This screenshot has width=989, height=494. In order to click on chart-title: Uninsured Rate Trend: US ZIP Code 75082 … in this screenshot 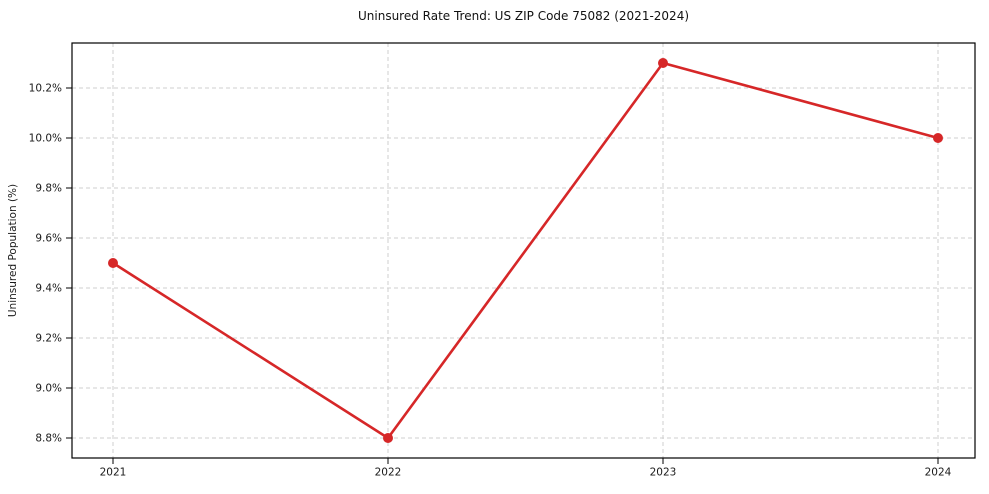, I will do `click(523, 16)`.